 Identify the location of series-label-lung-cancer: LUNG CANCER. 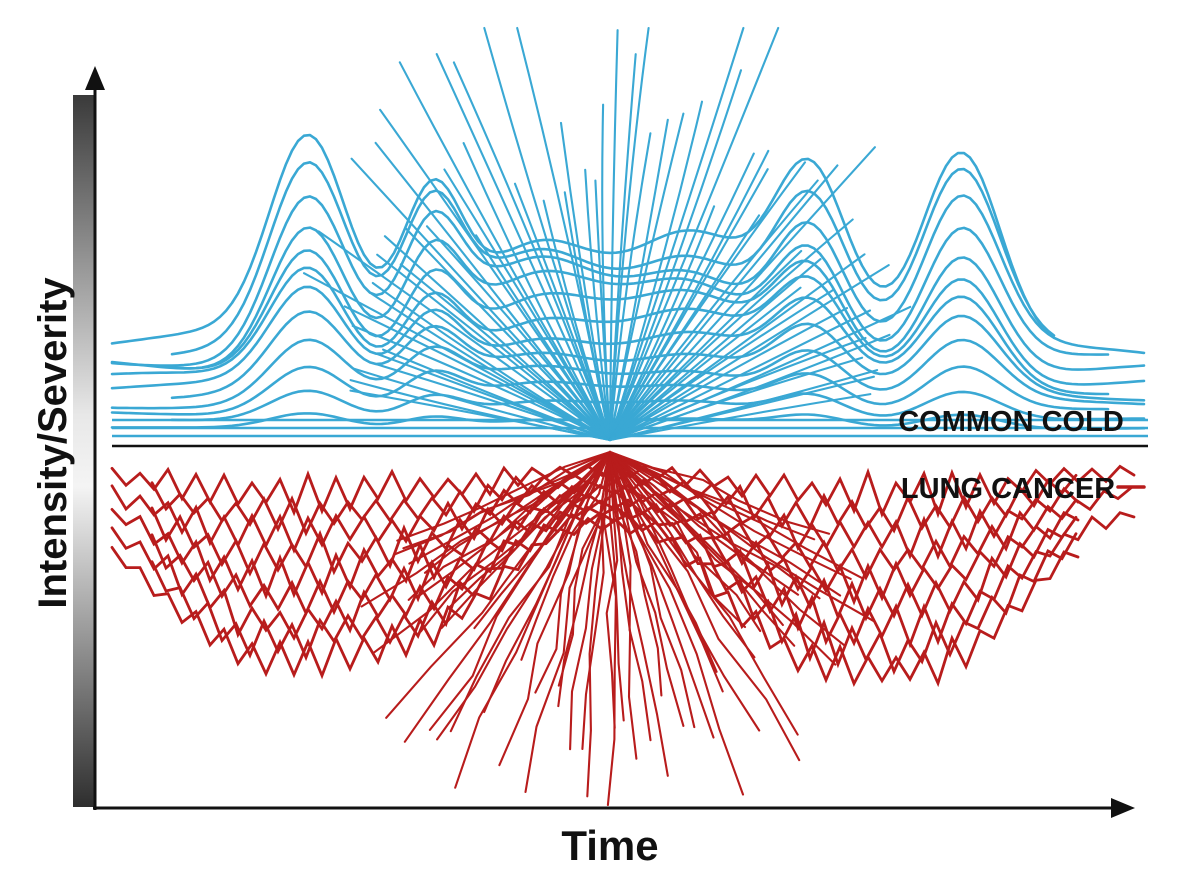
(1008, 489).